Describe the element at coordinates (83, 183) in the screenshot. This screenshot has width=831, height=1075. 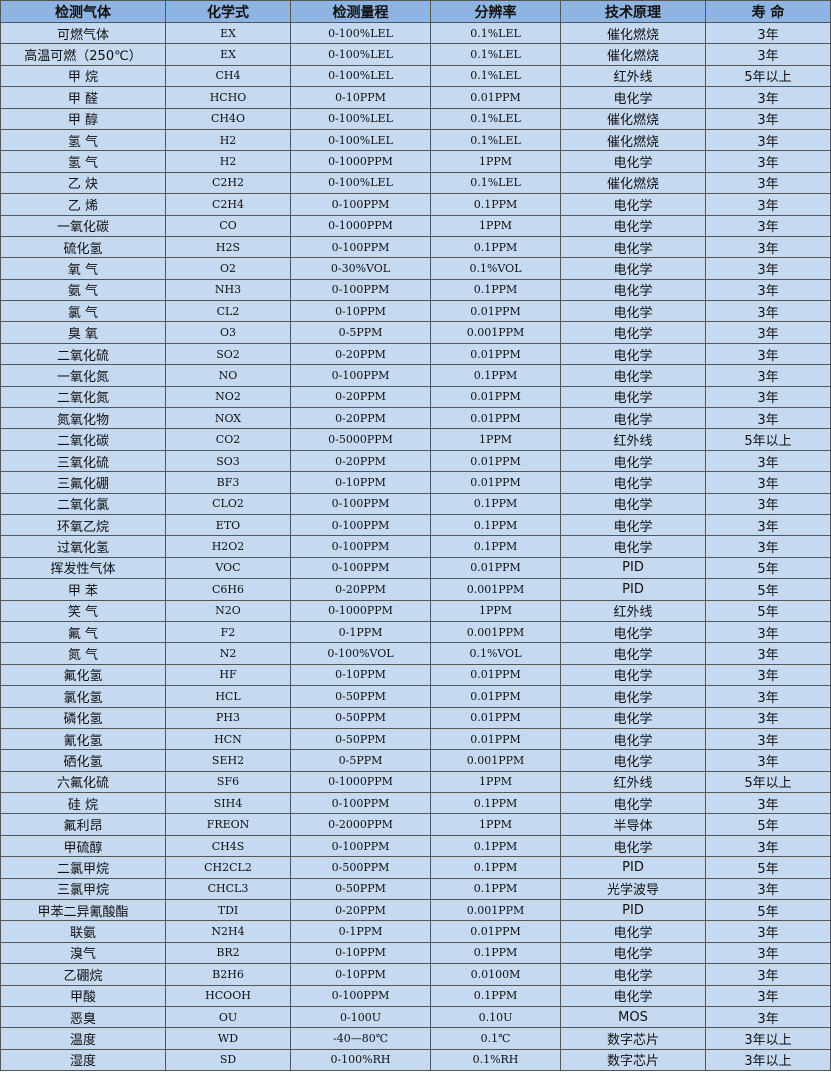
I see `cell-gas: 乙 炔` at that location.